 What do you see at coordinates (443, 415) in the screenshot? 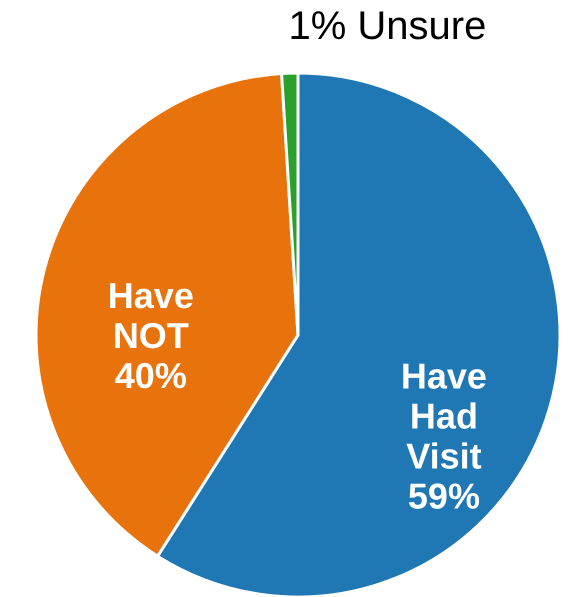
I see `slice-label: Have Had Visit` at bounding box center [443, 415].